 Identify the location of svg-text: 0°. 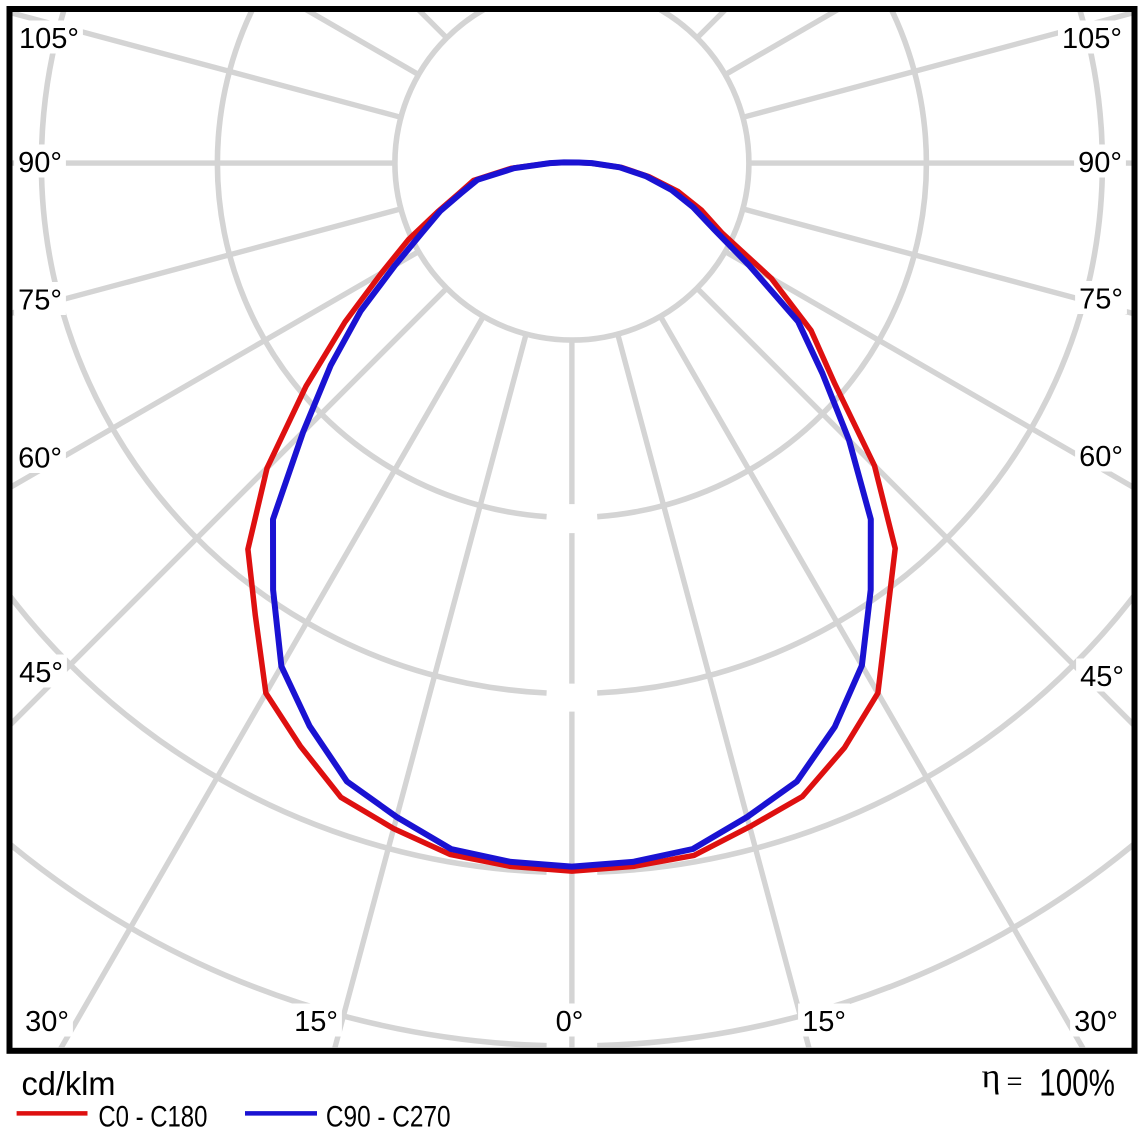
(570, 1022).